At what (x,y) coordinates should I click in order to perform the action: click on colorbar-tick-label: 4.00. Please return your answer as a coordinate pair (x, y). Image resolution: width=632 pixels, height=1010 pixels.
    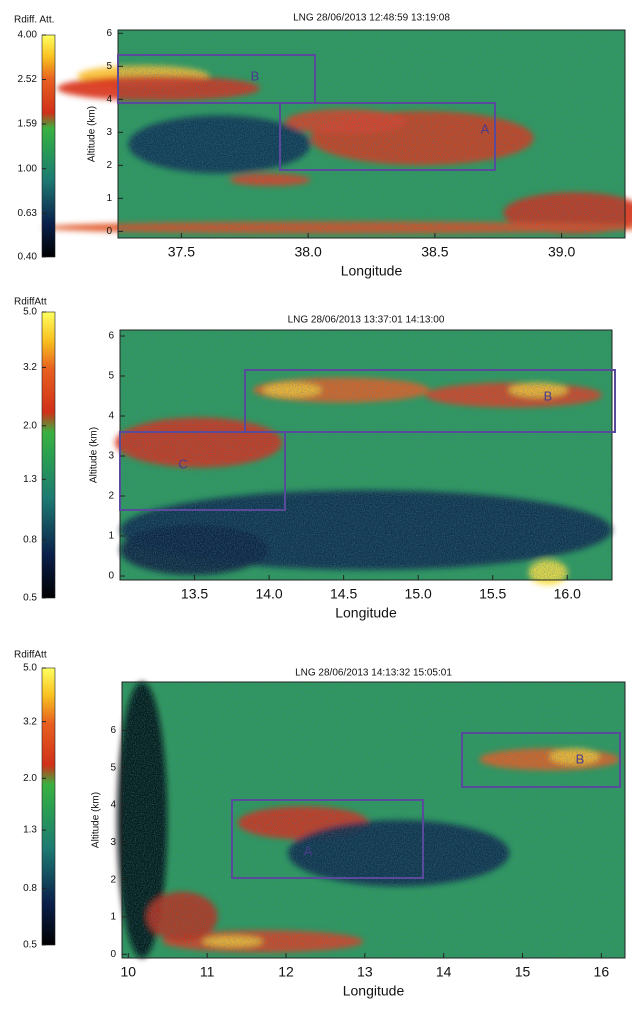
    Looking at the image, I should click on (28, 35).